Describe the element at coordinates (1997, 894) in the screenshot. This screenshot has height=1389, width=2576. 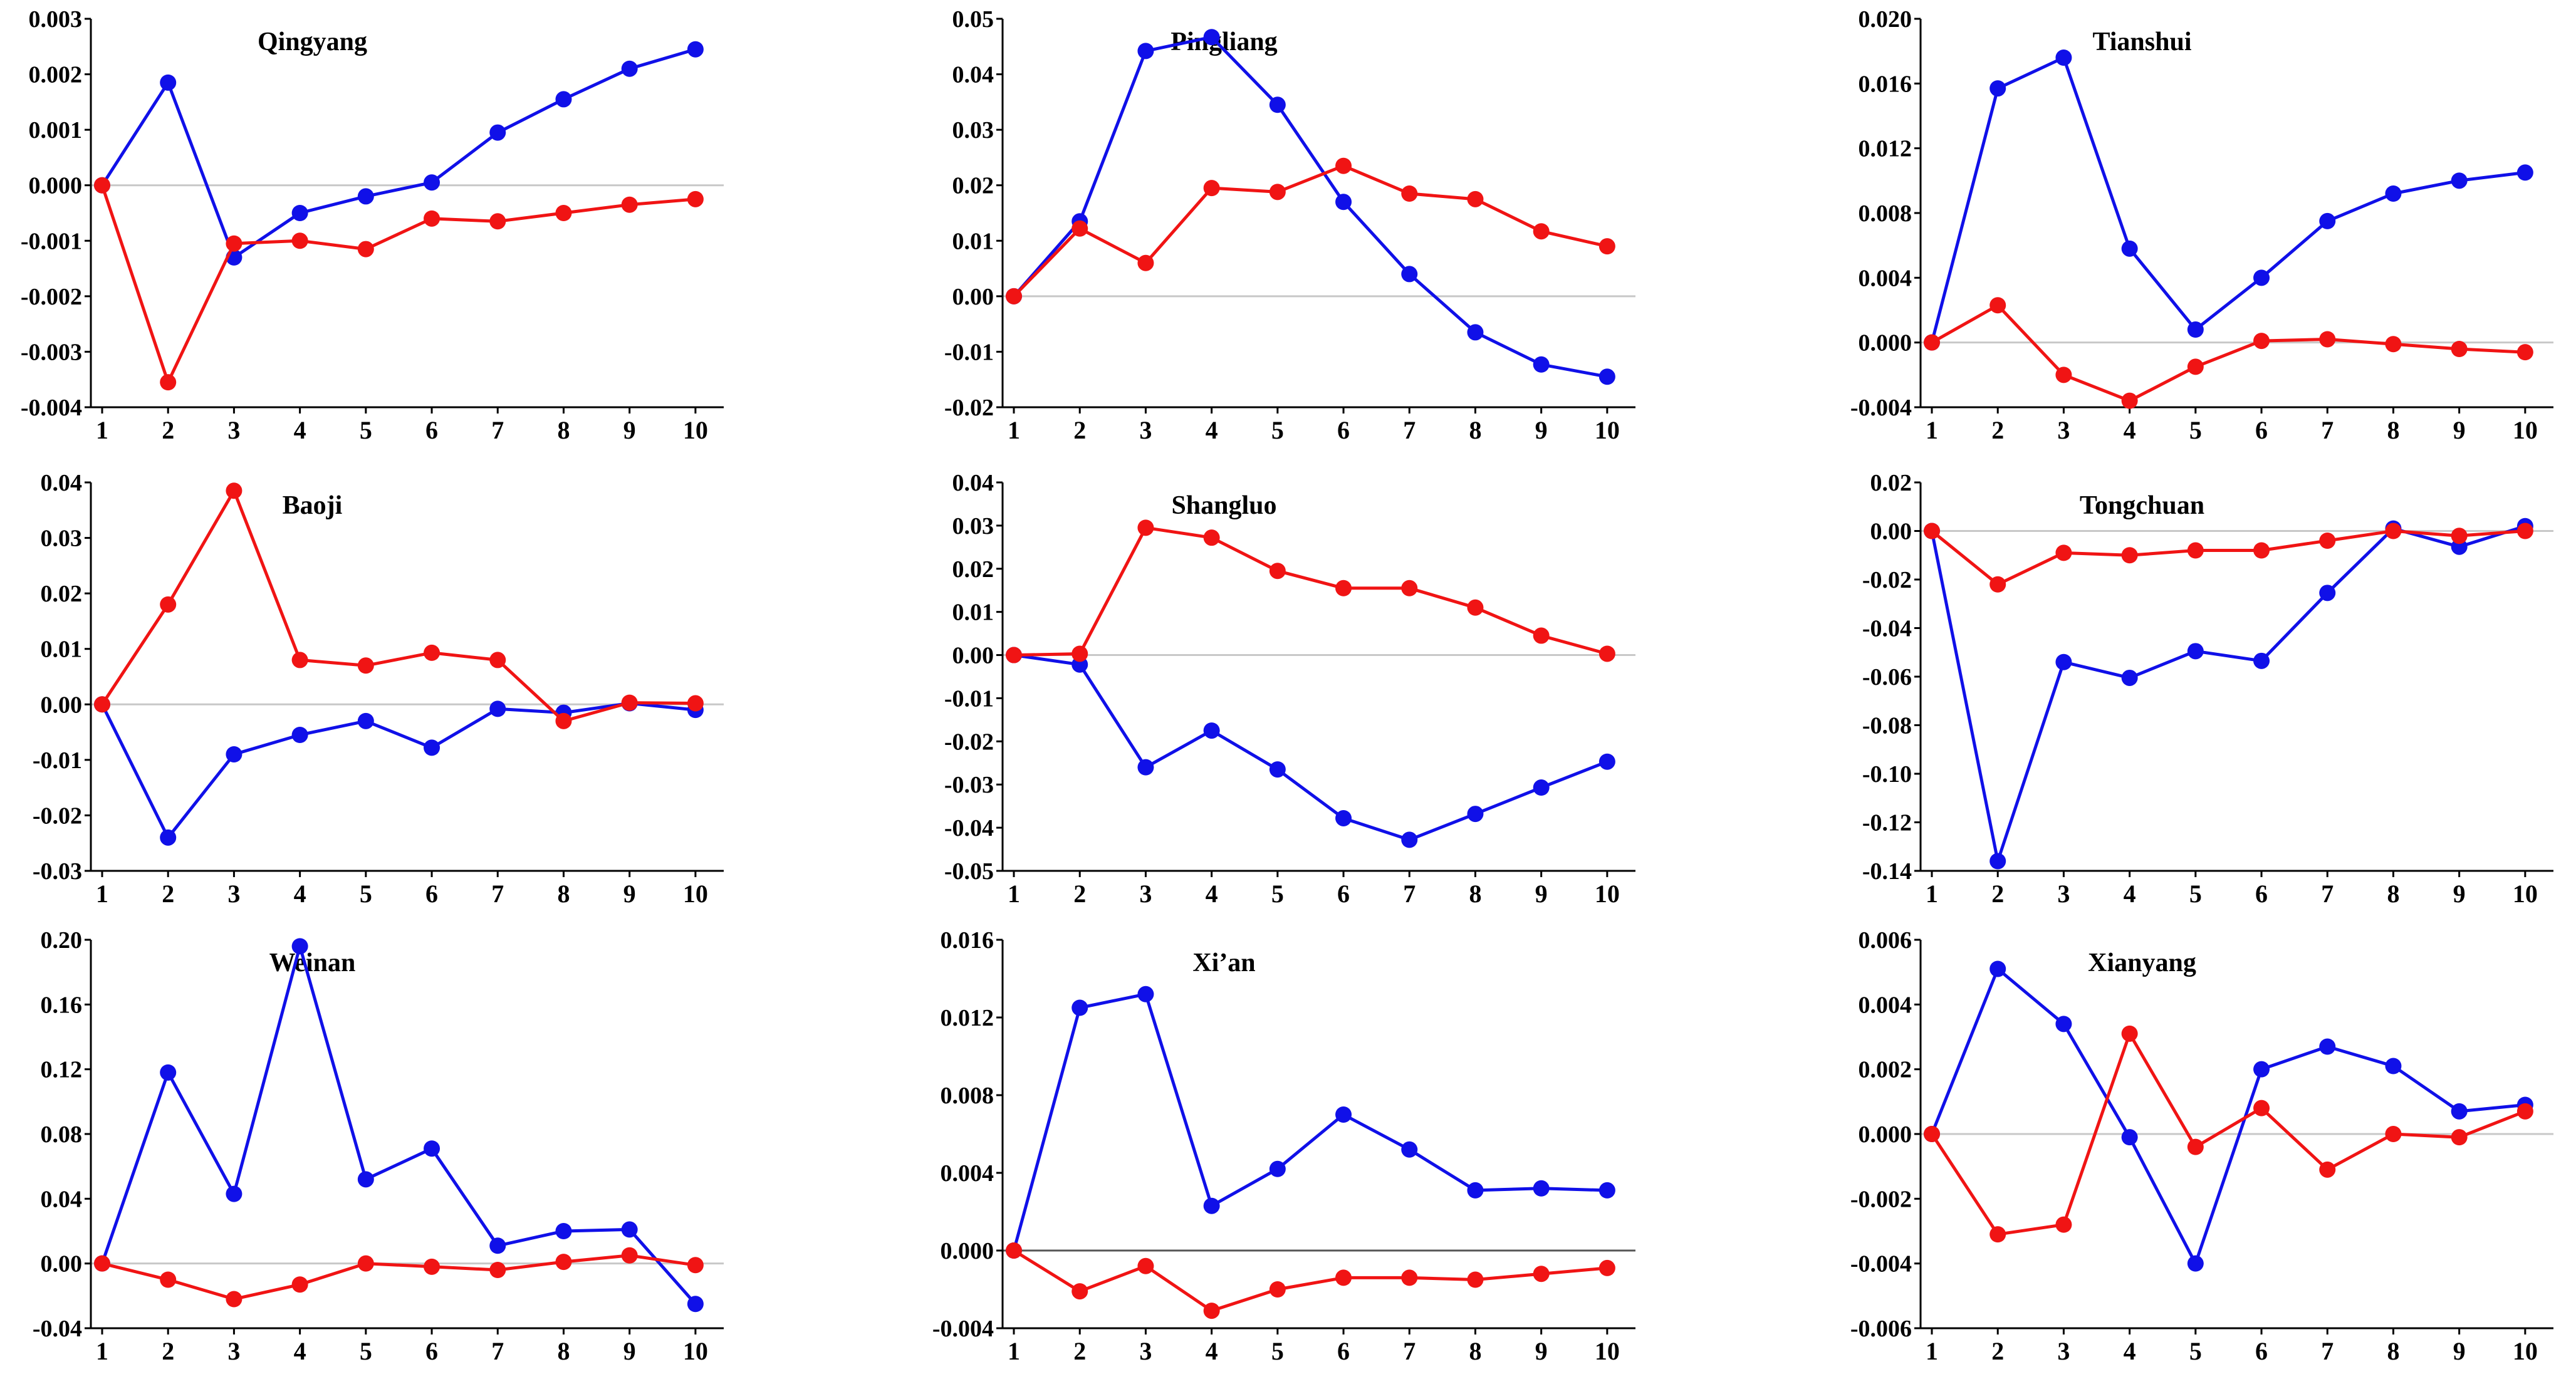
I see `x-tick-label: 2` at that location.